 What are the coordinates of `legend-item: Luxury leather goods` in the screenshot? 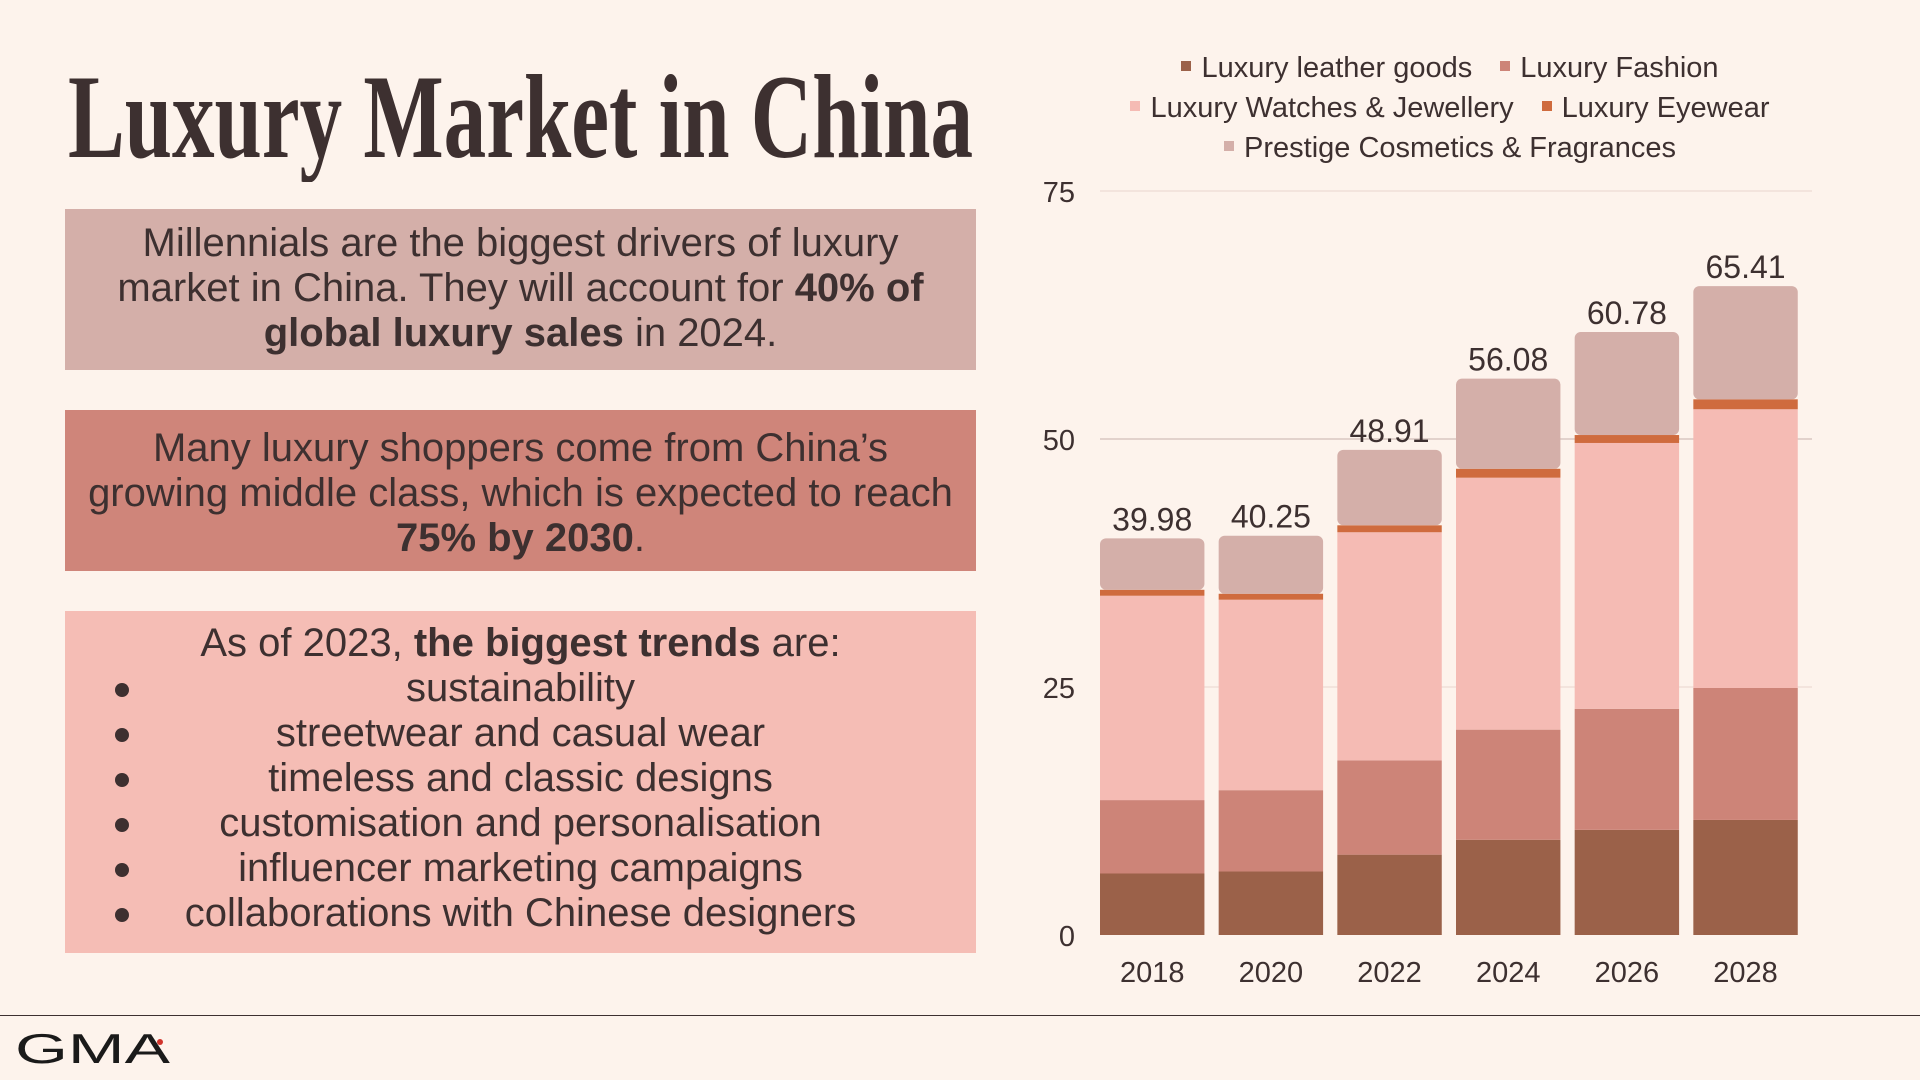 It's located at (1326, 68).